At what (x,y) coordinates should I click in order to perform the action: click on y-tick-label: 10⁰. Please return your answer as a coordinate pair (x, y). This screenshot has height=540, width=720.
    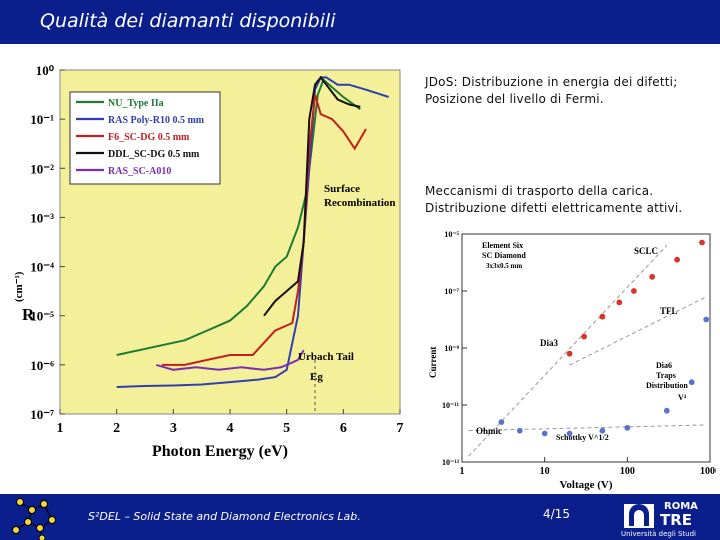
    Looking at the image, I should click on (45, 70).